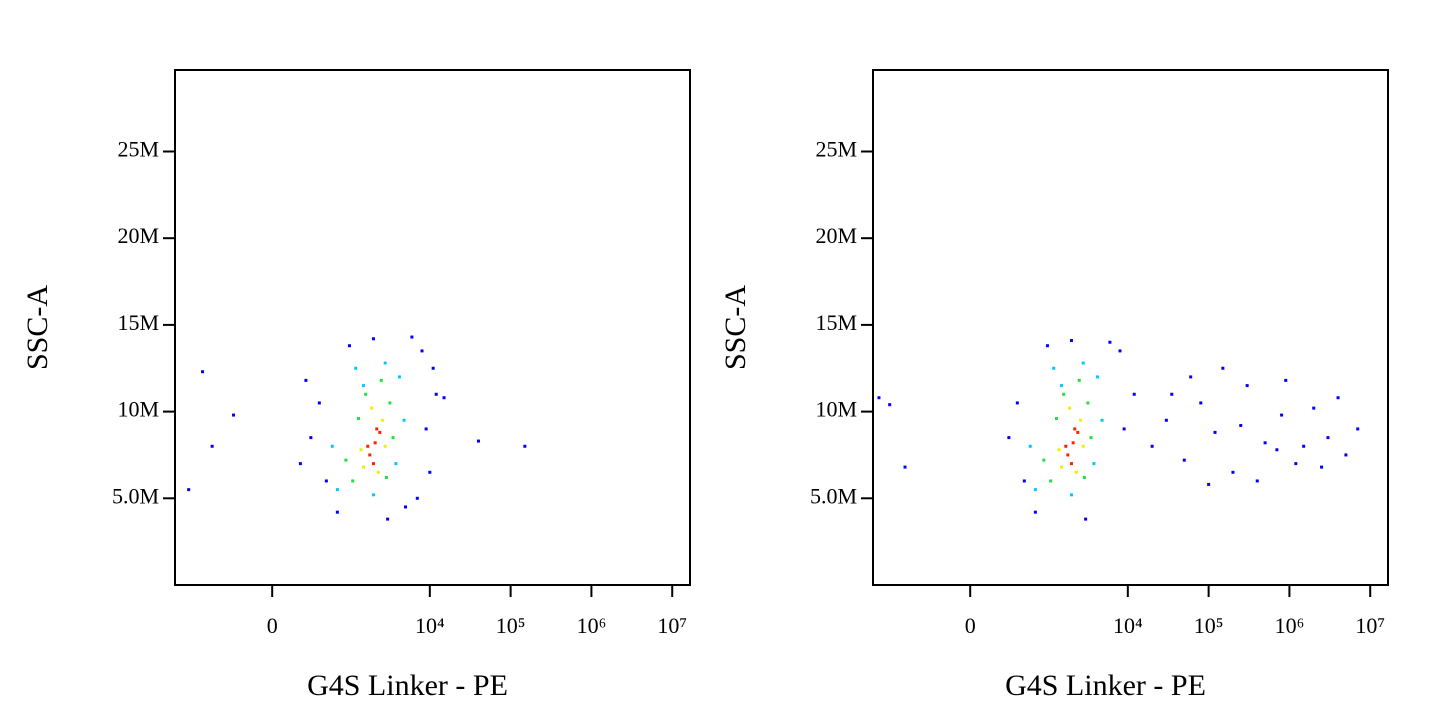  What do you see at coordinates (135, 495) in the screenshot?
I see `y-tick-label: 5.0M` at bounding box center [135, 495].